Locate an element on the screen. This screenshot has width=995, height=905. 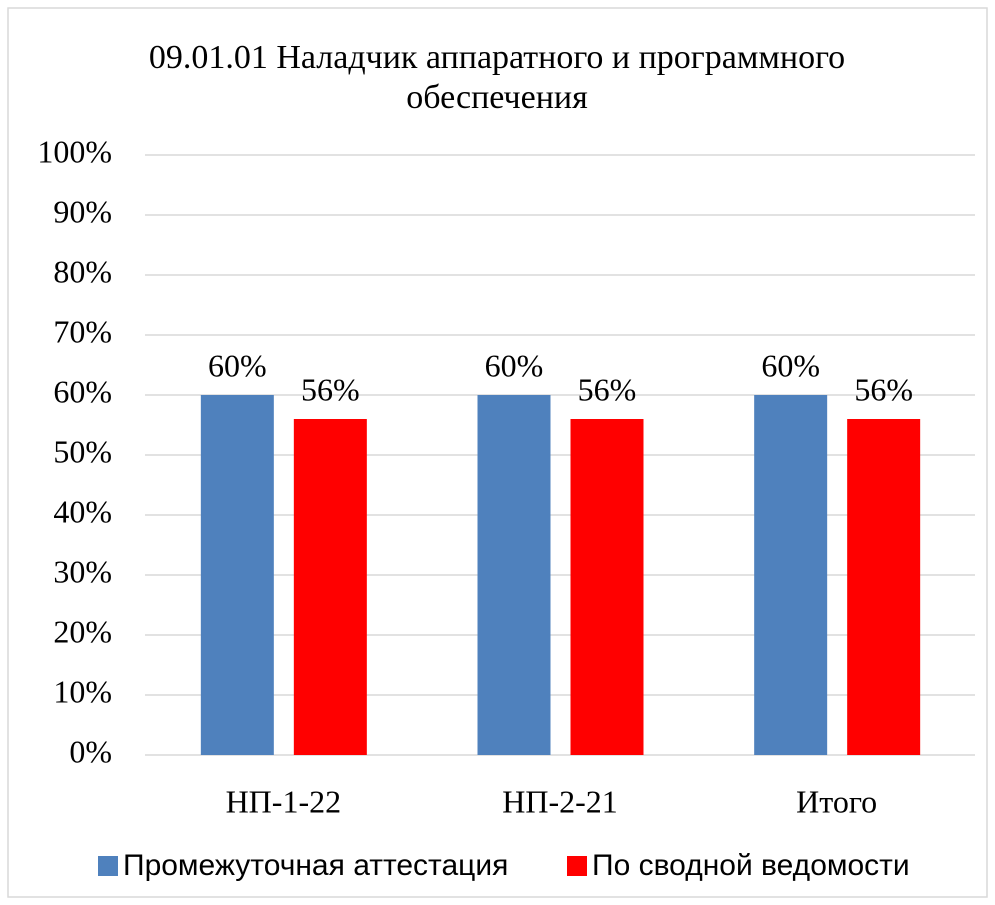
x-tick-label: НП-2-21 is located at coordinates (560, 801).